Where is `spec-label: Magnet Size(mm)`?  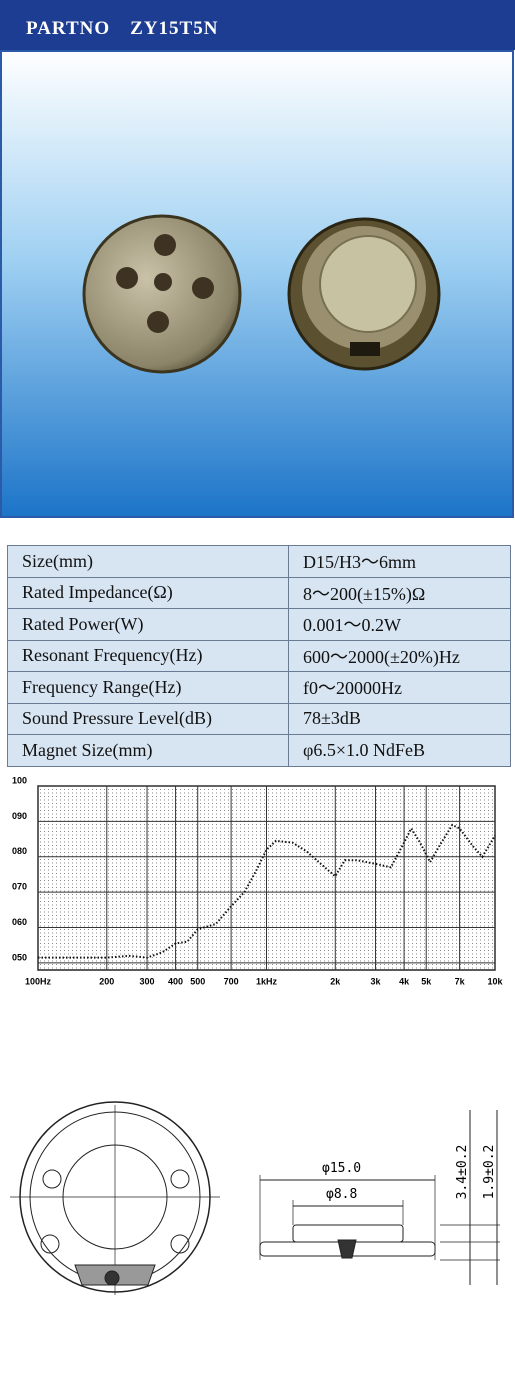 spec-label: Magnet Size(mm) is located at coordinates (148, 750).